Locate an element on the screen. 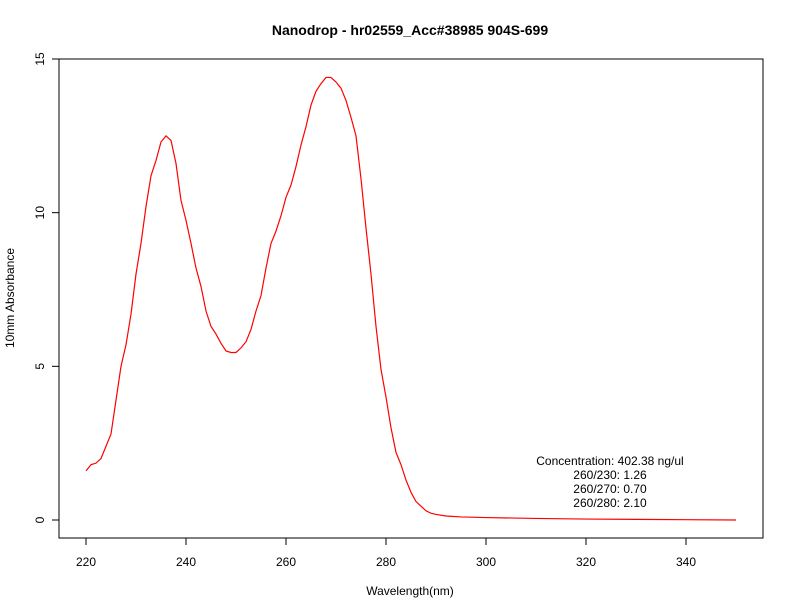 Image resolution: width=792 pixels, height=612 pixels. concentration-text: Concentration: 402.38 ng/ul is located at coordinates (609, 461).